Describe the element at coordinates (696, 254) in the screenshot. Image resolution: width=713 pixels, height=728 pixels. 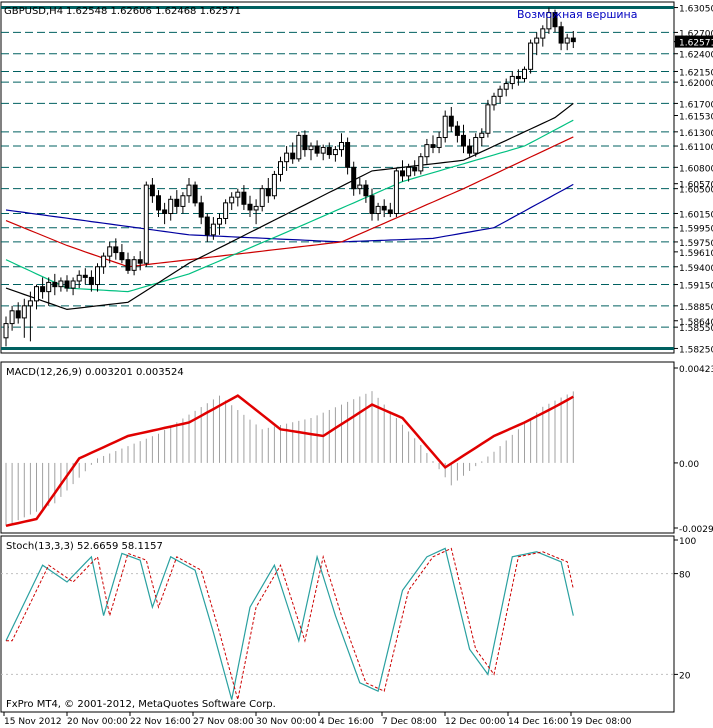
I see `price-label: 1.59610` at that location.